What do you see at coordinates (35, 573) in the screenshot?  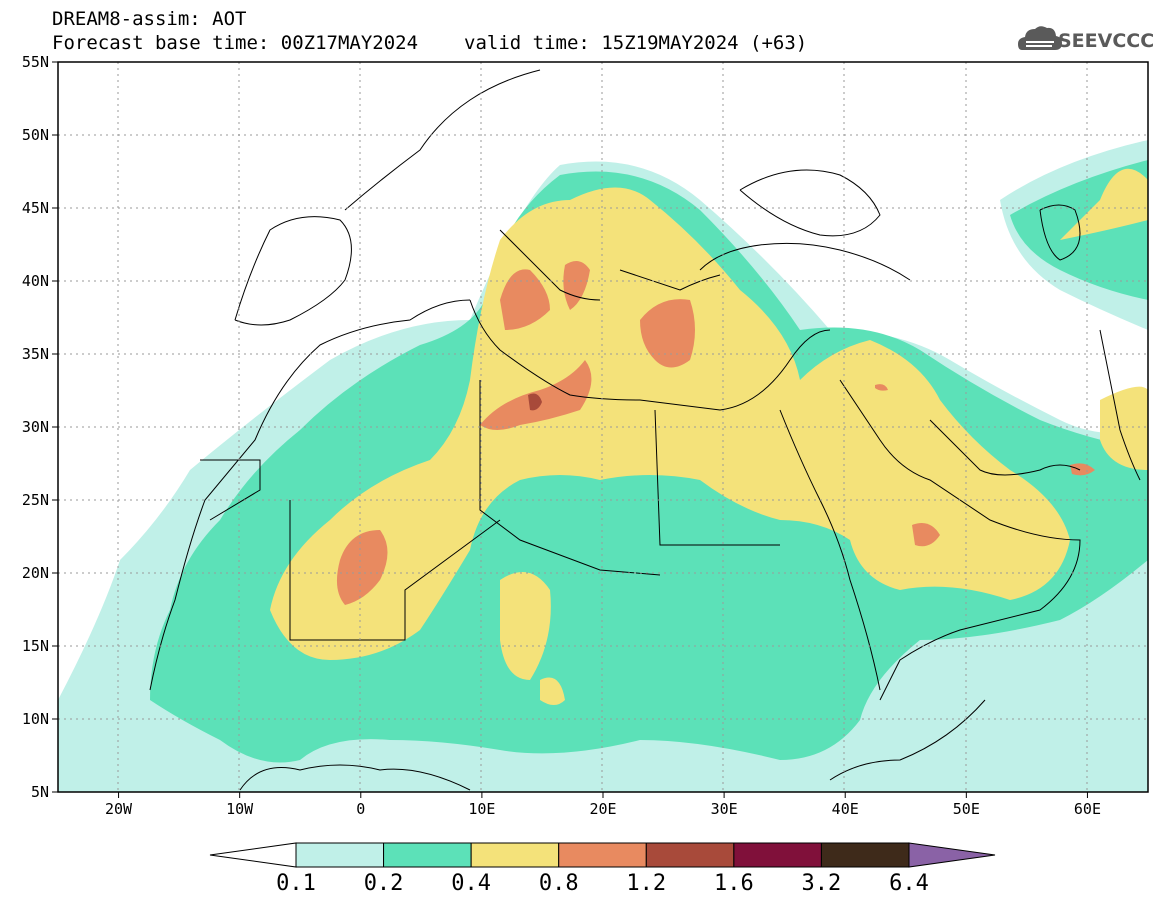 I see `lat-tick-label: 20N` at bounding box center [35, 573].